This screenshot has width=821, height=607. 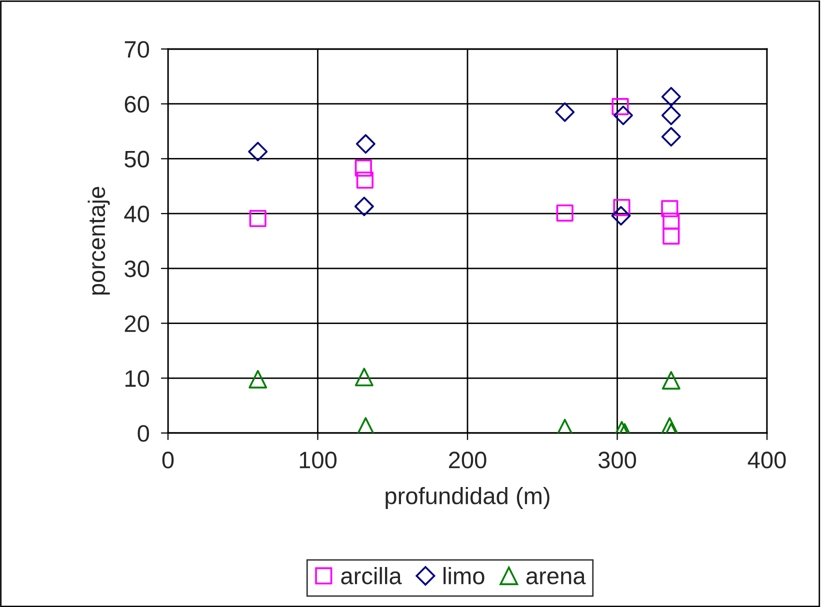 What do you see at coordinates (137, 269) in the screenshot?
I see `y-tick-label: 30` at bounding box center [137, 269].